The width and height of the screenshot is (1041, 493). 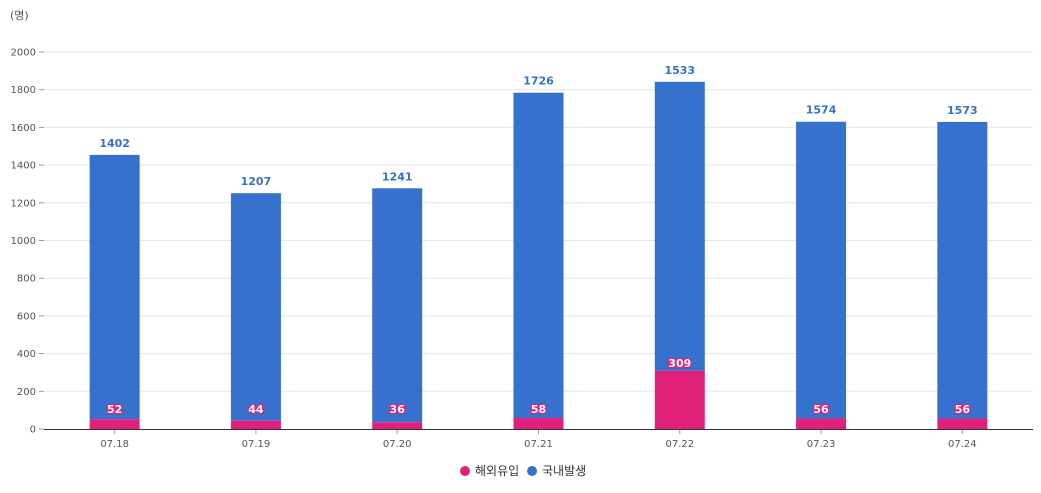 What do you see at coordinates (256, 444) in the screenshot?
I see `x-tick-label: 07.19` at bounding box center [256, 444].